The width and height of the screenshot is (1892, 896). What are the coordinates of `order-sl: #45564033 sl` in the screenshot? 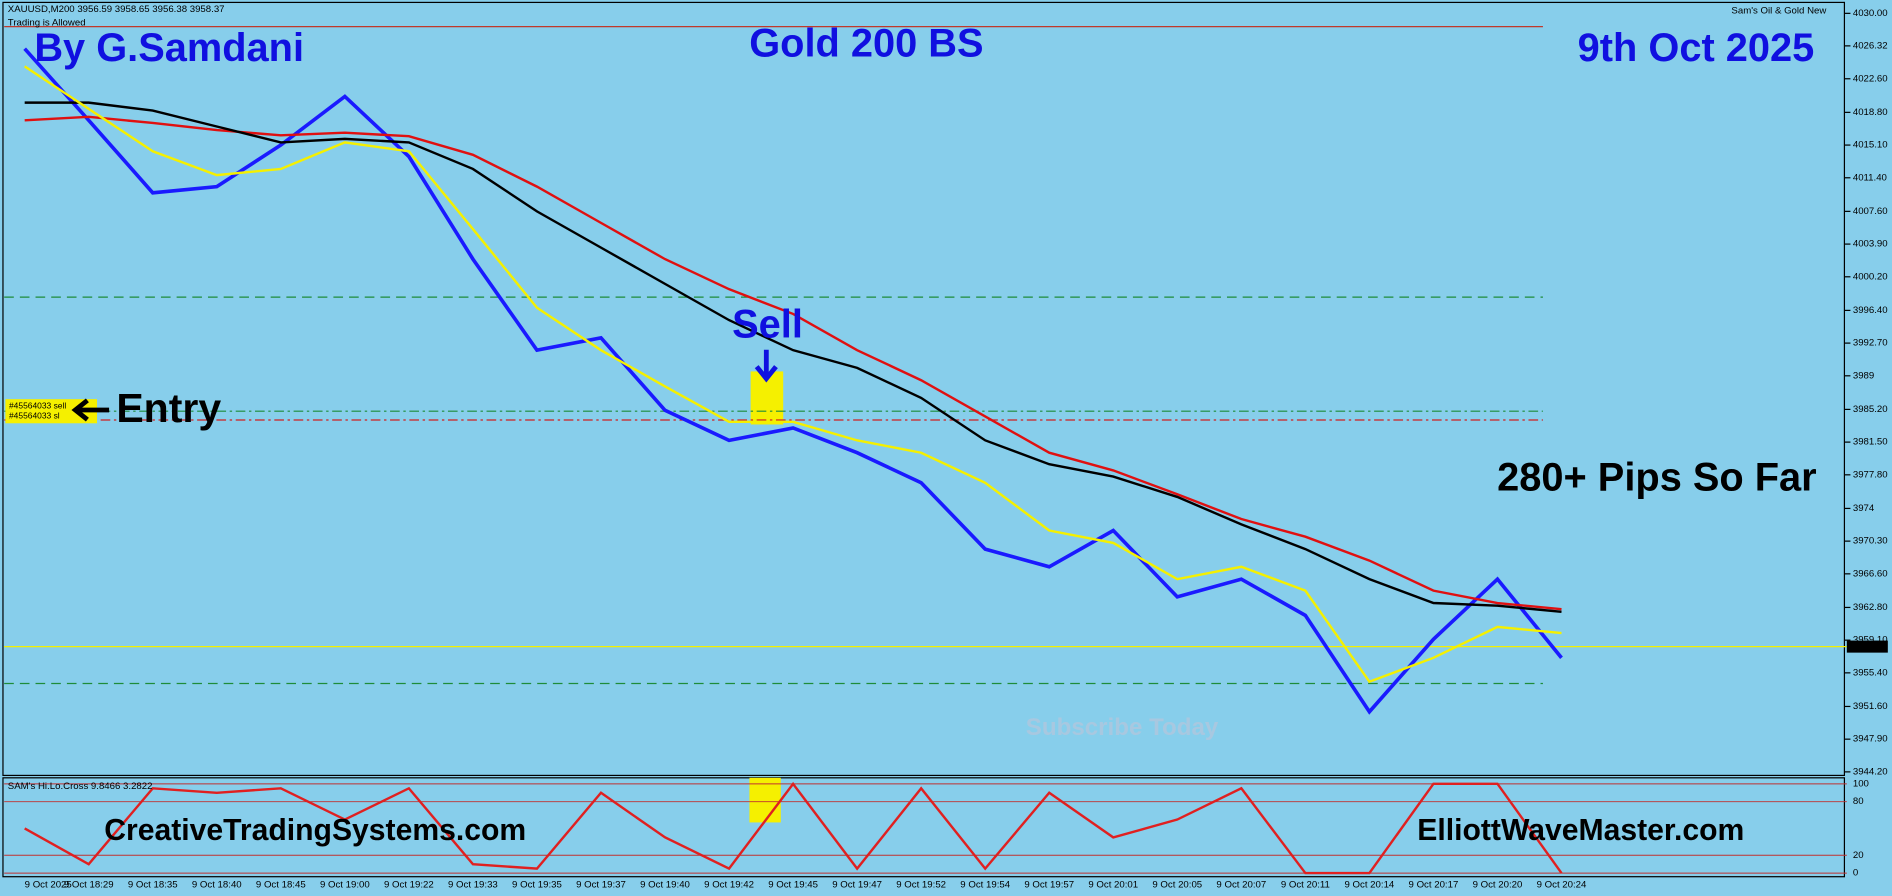 It's located at (34, 415).